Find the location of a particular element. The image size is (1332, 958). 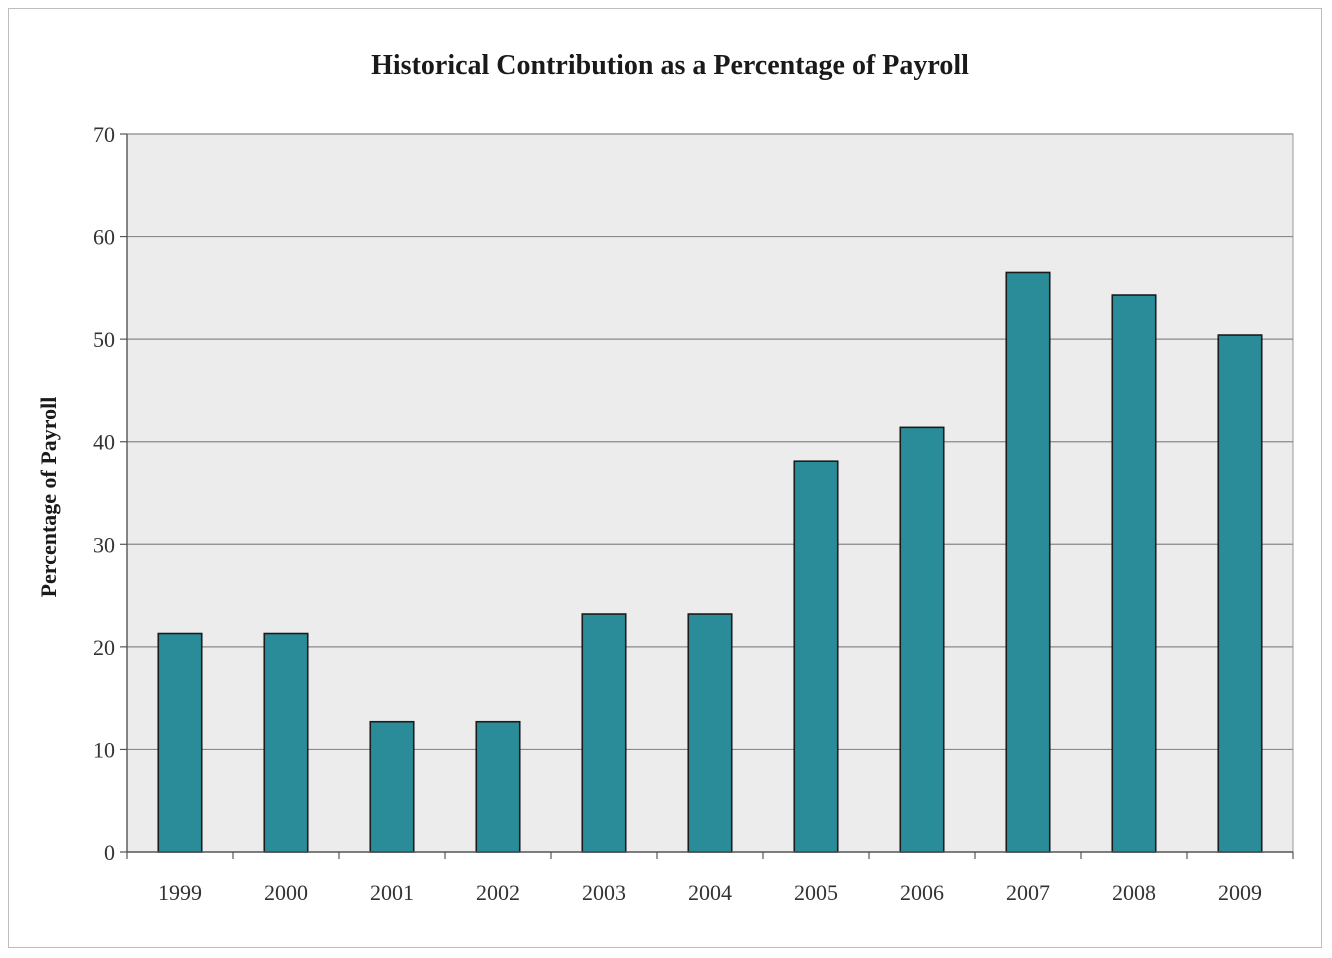

x-tick-label: 2001 is located at coordinates (392, 892).